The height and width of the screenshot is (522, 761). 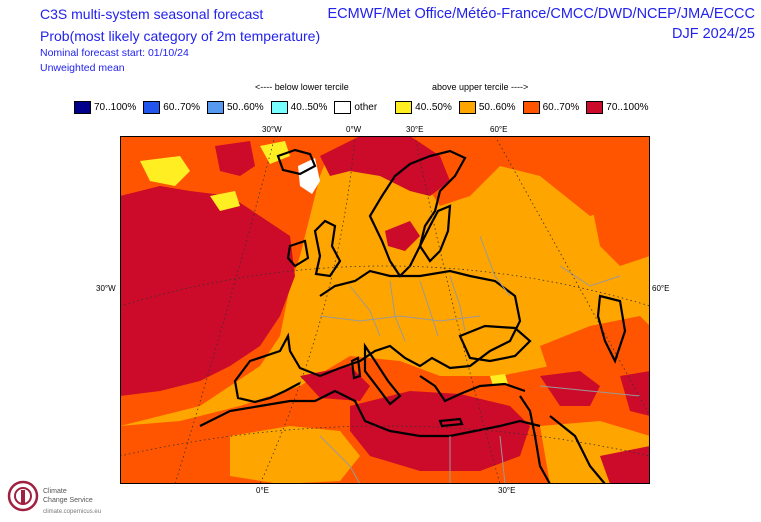 I want to click on logo-line-1: Climate, so click(x=55, y=491).